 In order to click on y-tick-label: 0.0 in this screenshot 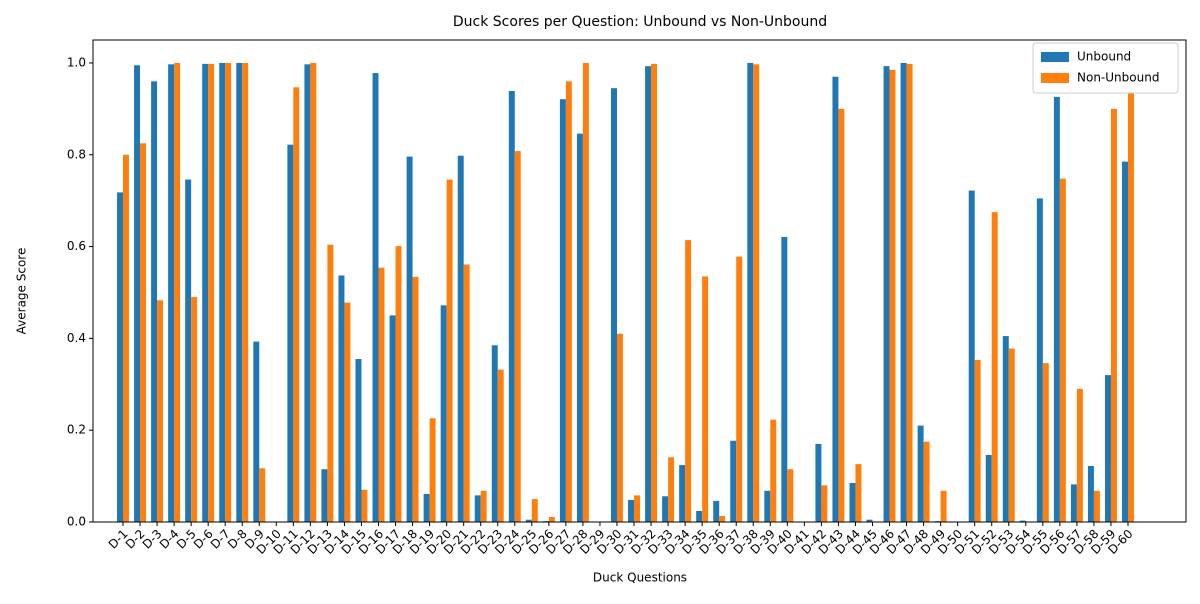, I will do `click(76, 522)`.